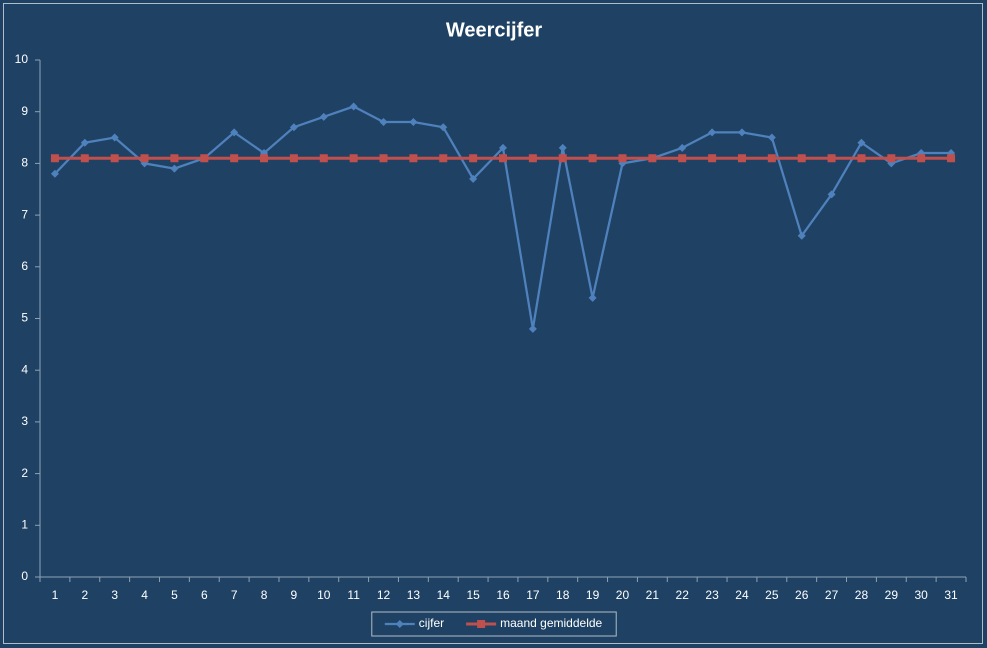  Describe the element at coordinates (24, 318) in the screenshot. I see `y-tick-label: 5` at that location.